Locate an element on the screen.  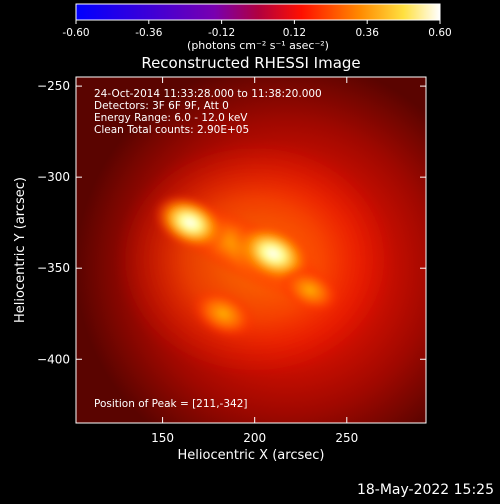
x-tick-label: 250 is located at coordinates (346, 438).